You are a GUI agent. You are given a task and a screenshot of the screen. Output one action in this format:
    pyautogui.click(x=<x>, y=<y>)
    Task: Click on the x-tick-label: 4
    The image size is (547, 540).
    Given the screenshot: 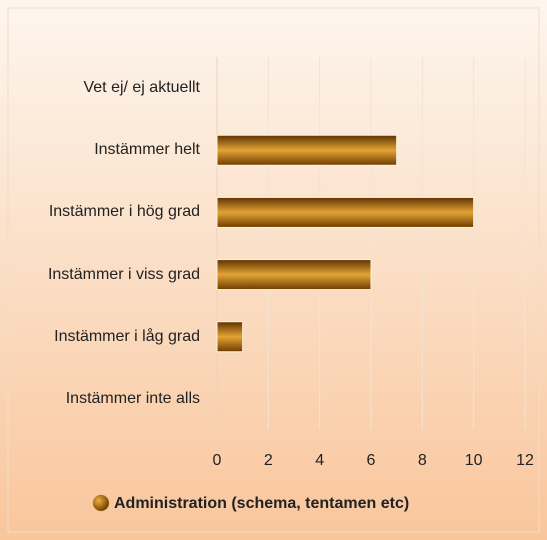 What is the action you would take?
    pyautogui.click(x=319, y=460)
    